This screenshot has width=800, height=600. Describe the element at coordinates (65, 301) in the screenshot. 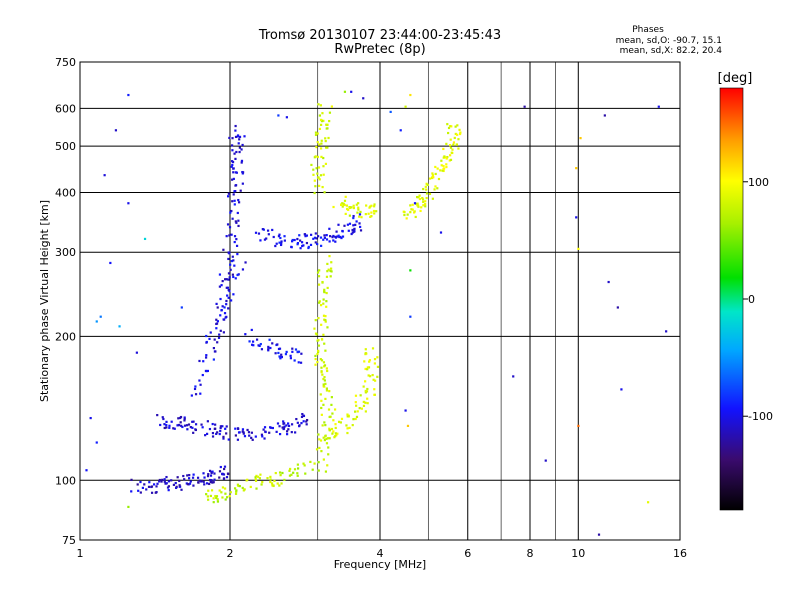

I see `y-axis-ticks: 75 100 200 300 400 500 600 750` at that location.